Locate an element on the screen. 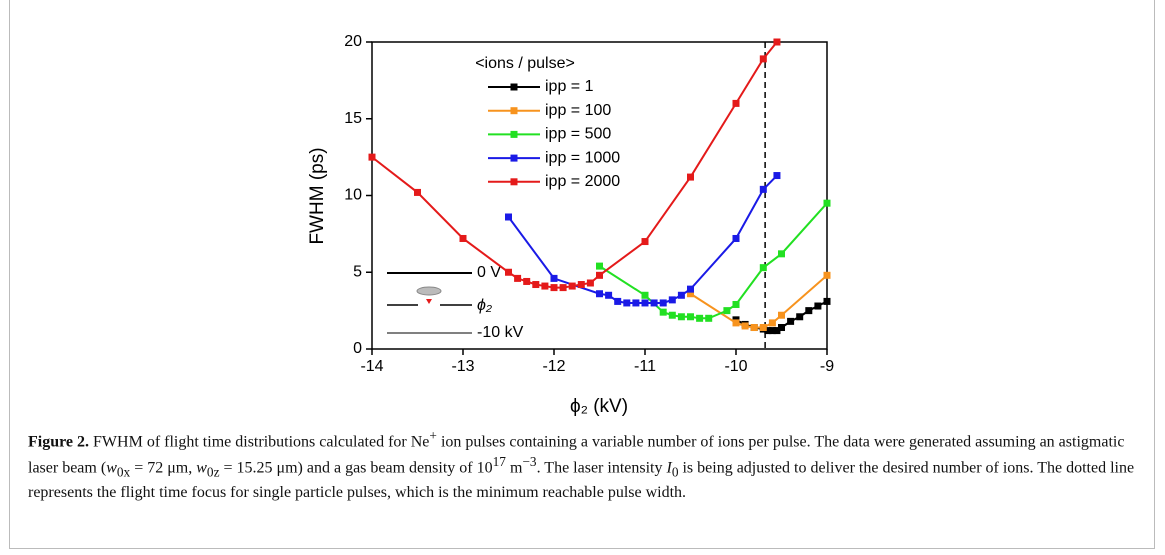  x-tick-label: -11 is located at coordinates (645, 366).